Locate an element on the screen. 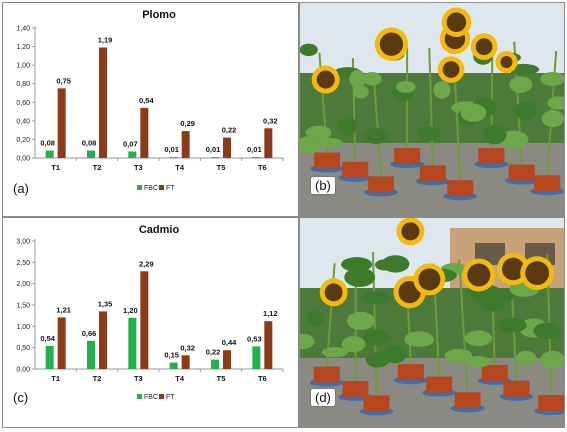 This screenshot has height=432, width=567. y-tick-label: 1,40 is located at coordinates (23, 29).